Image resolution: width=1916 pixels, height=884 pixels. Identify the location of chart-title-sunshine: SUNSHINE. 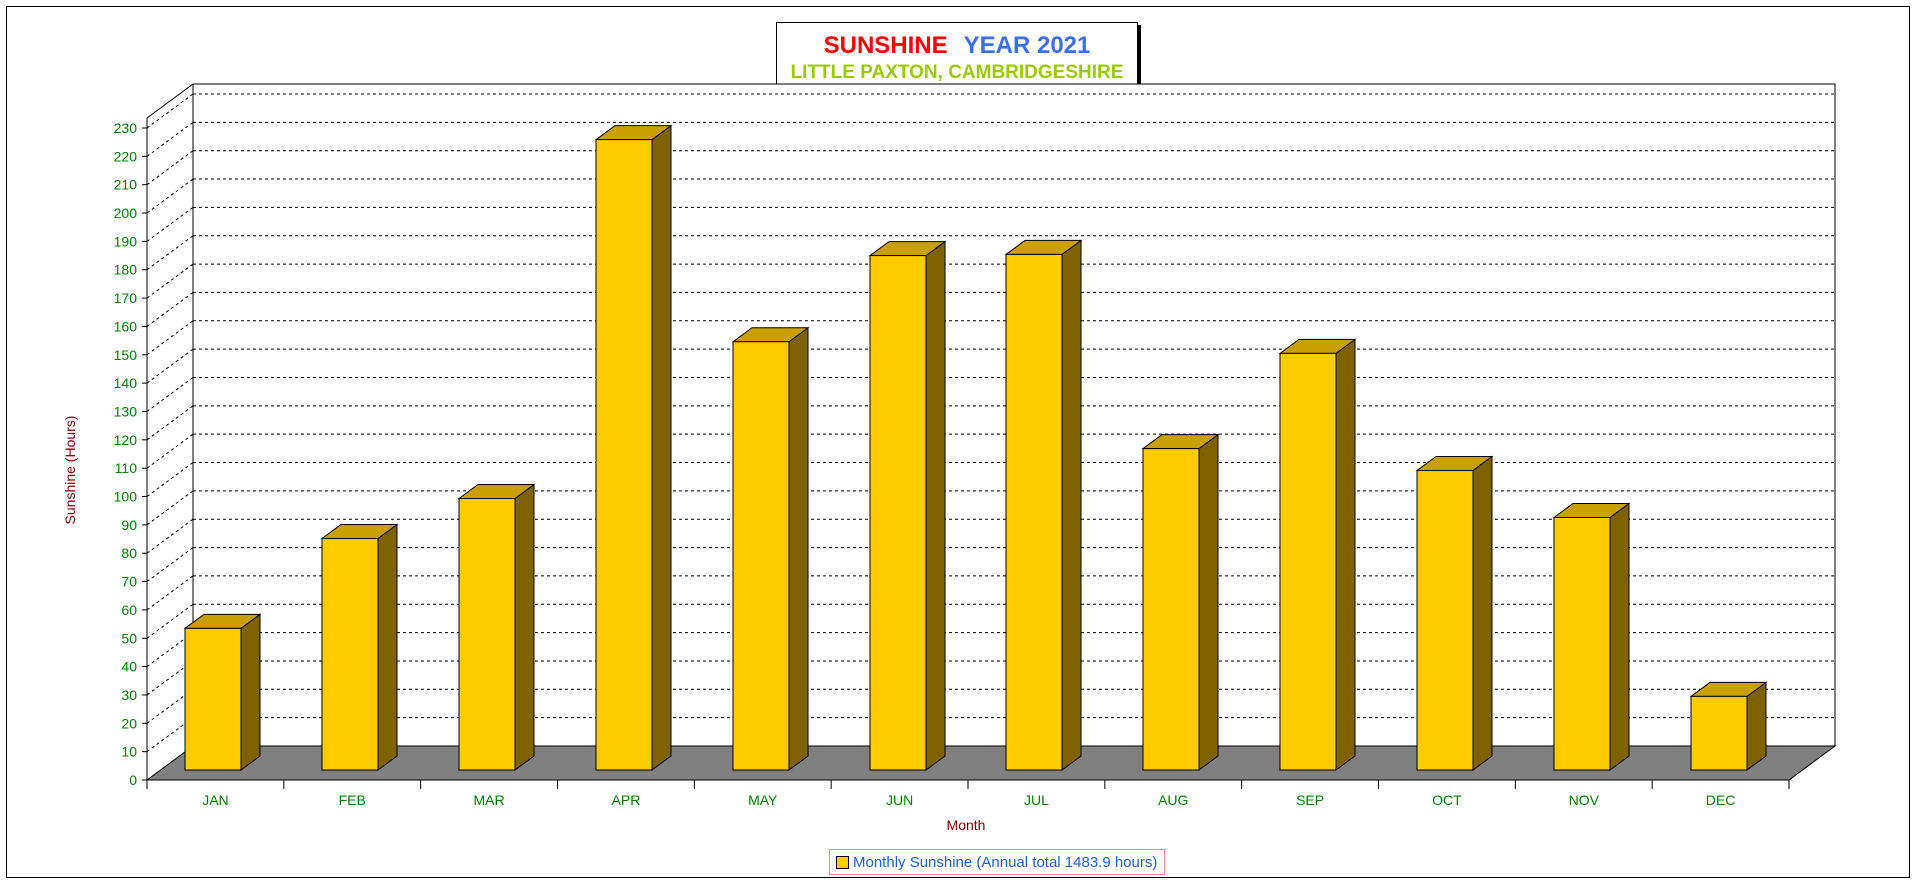
(885, 45).